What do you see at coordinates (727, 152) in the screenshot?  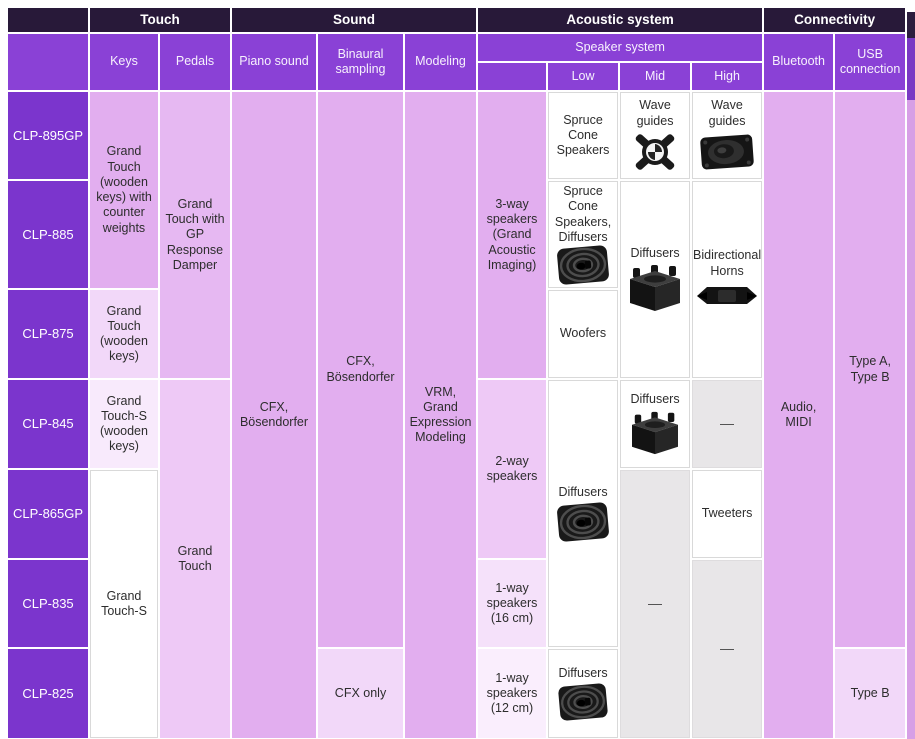 I see `wave-guide-dome-icon` at bounding box center [727, 152].